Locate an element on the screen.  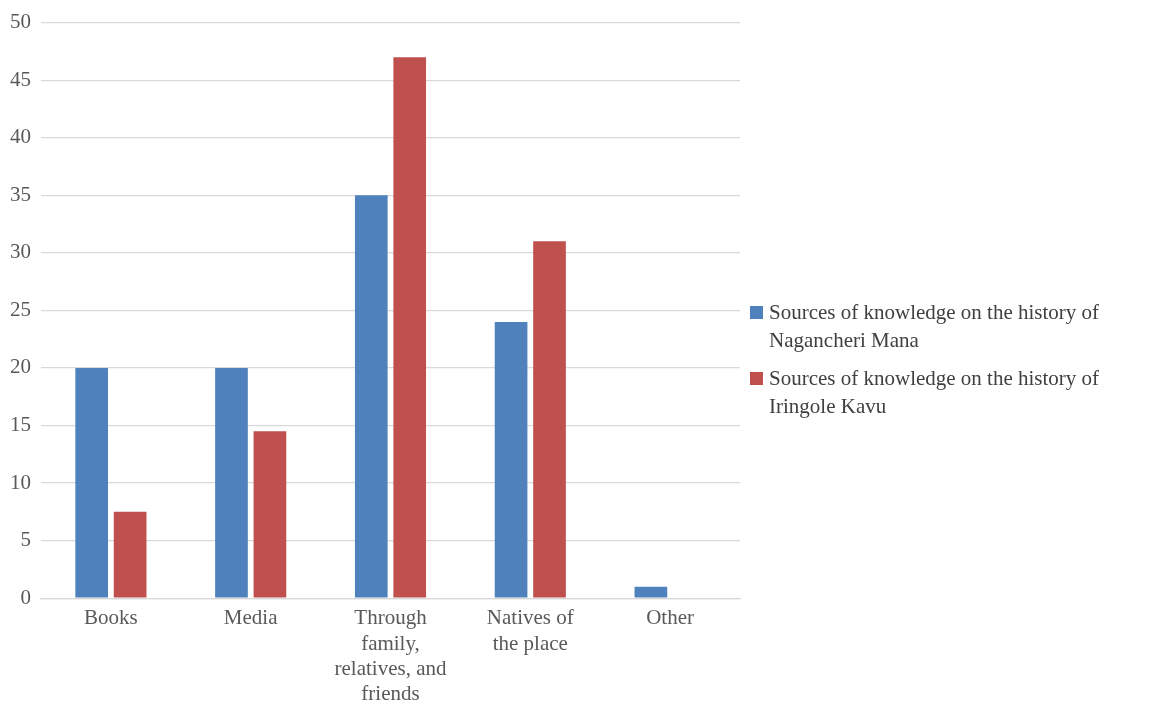
y-tick-label: 35 is located at coordinates (20, 193).